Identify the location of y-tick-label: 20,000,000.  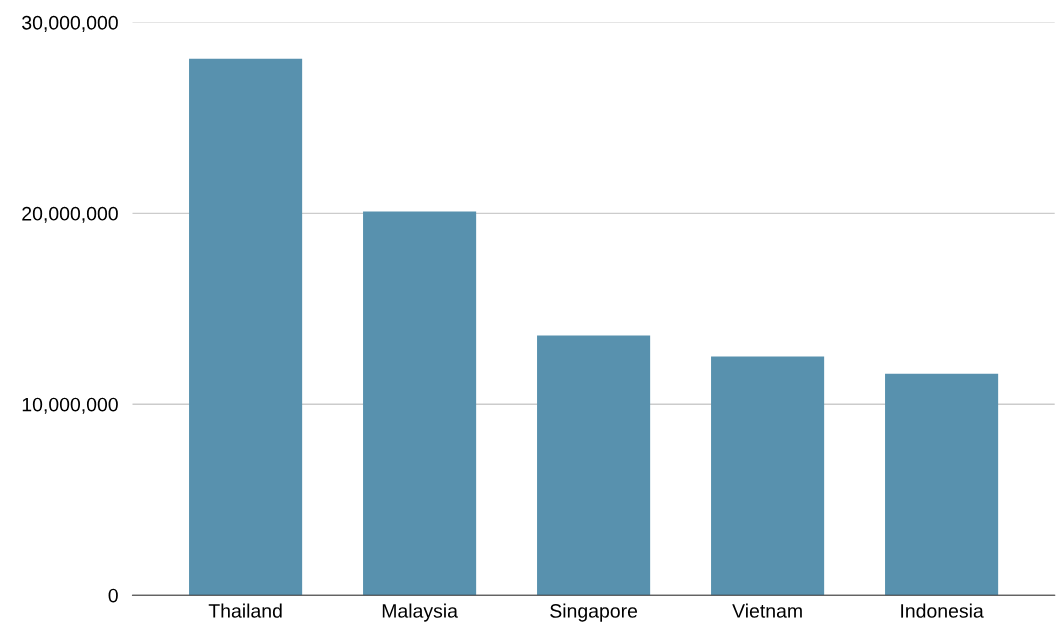
(70, 214).